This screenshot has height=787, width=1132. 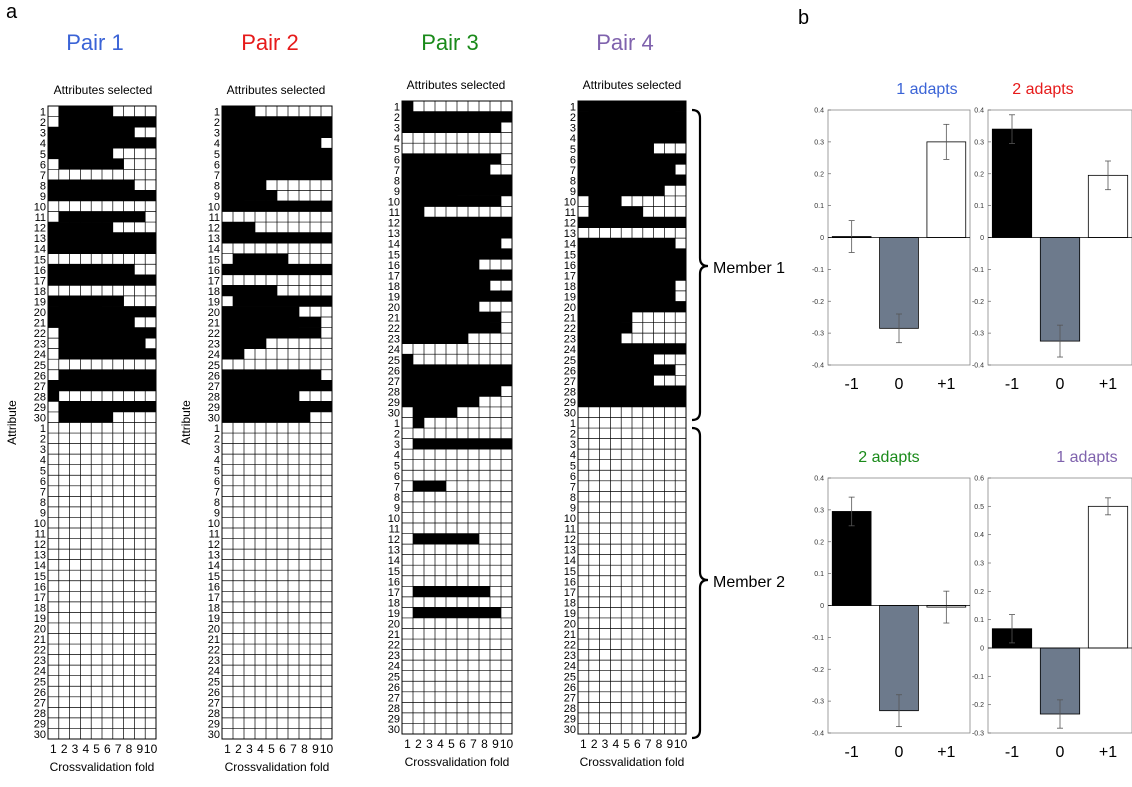 I want to click on category-label: +1, so click(x=946, y=384).